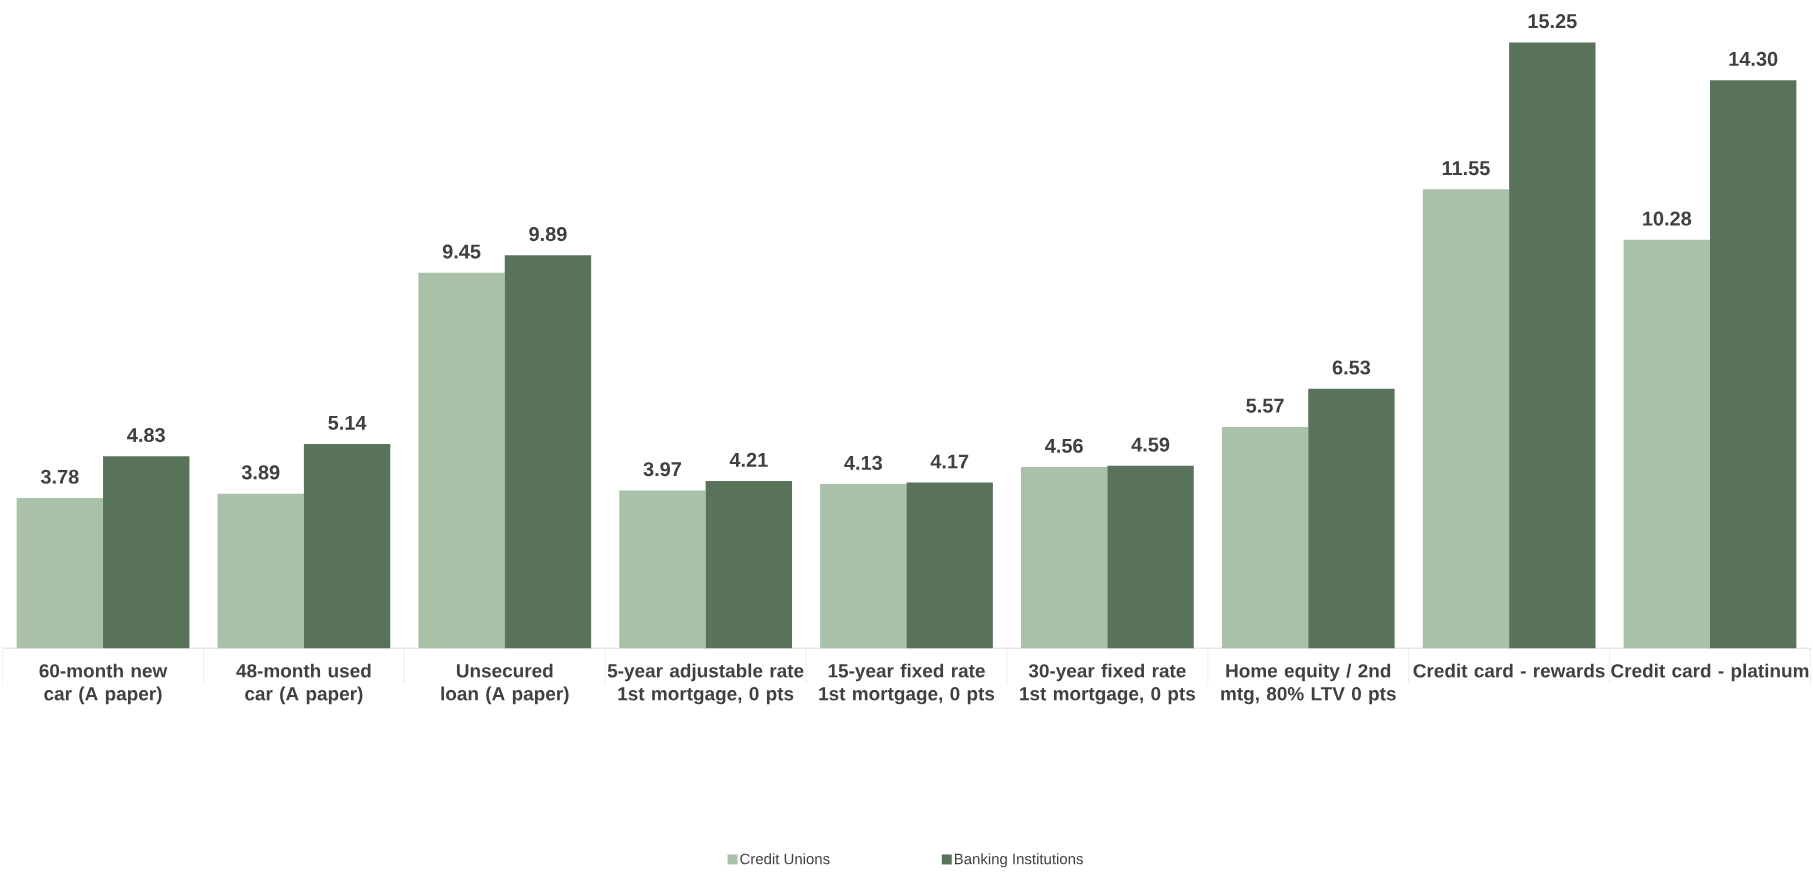 The image size is (1813, 872). I want to click on legend-label: Credit Unions, so click(785, 859).